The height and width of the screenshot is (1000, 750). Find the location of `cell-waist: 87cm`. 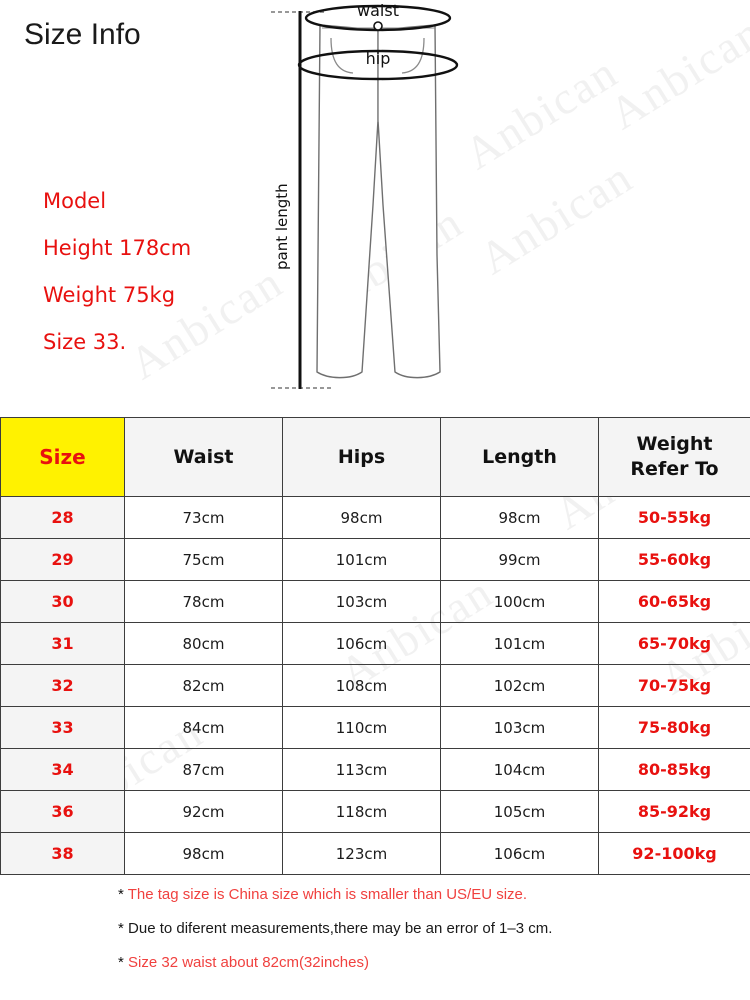

cell-waist: 87cm is located at coordinates (203, 769).